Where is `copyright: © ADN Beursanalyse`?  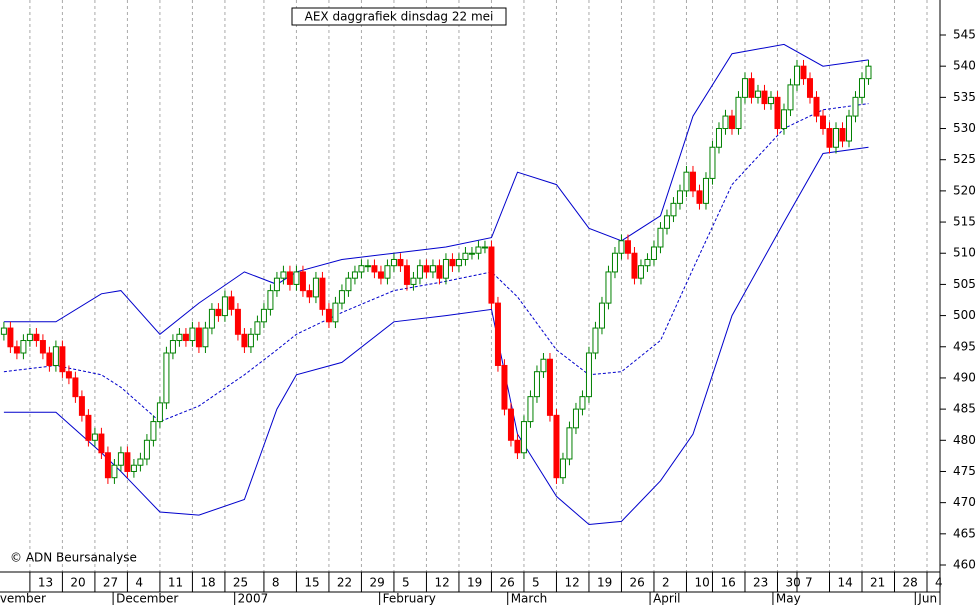 copyright: © ADN Beursanalyse is located at coordinates (73, 558).